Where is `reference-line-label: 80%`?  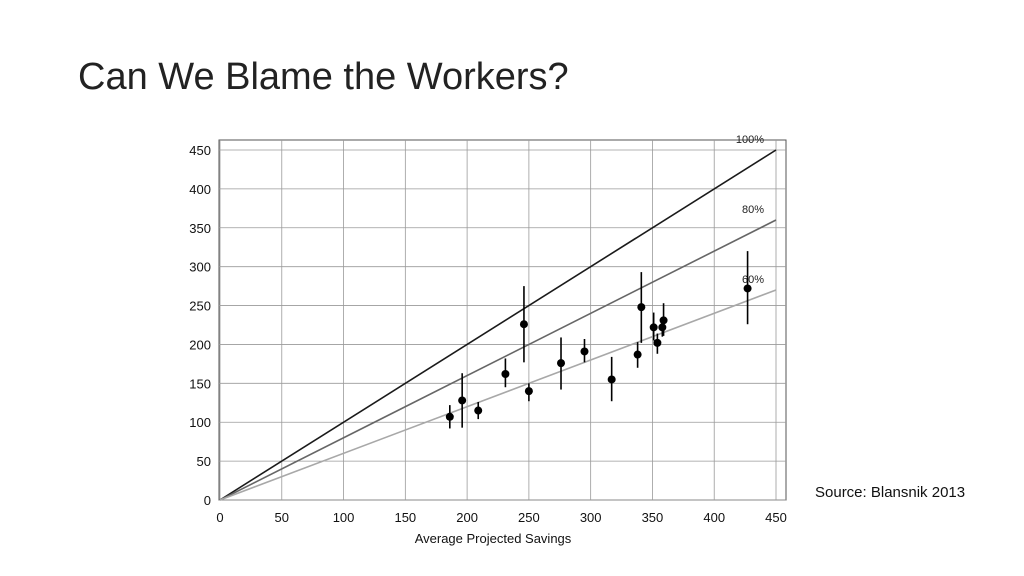 reference-line-label: 80% is located at coordinates (753, 210).